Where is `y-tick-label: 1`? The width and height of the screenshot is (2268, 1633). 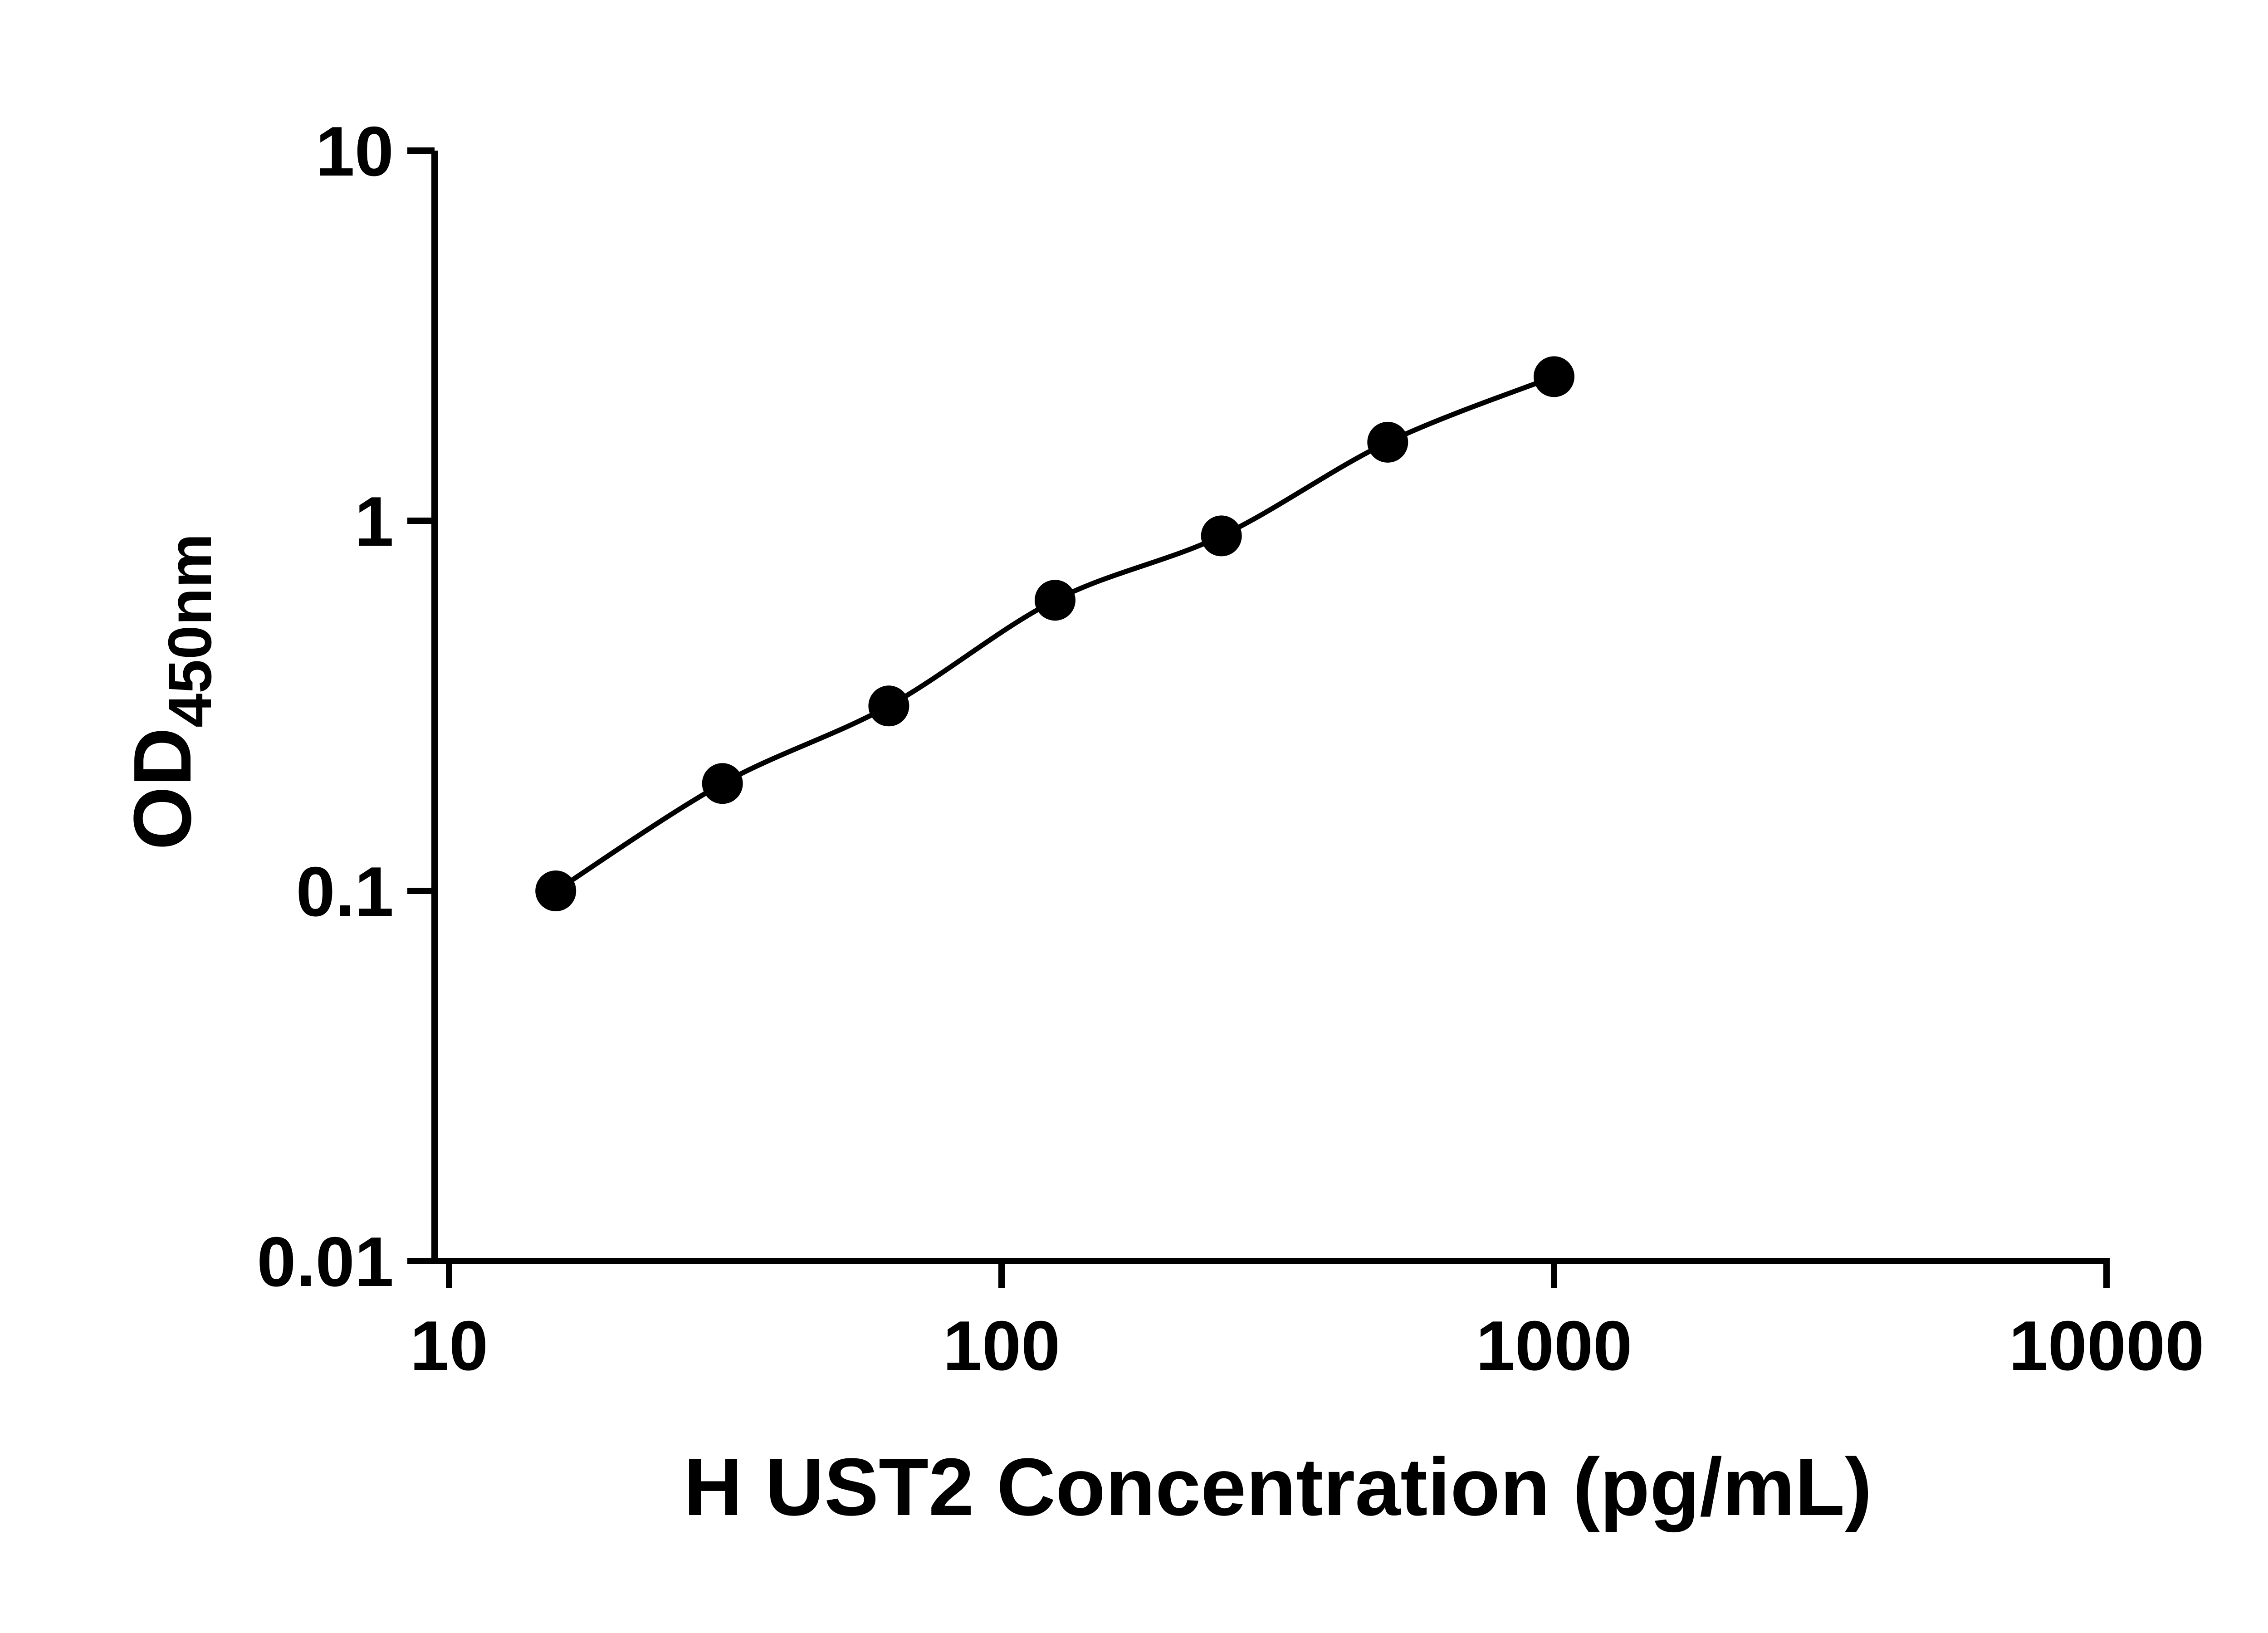
y-tick-label: 1 is located at coordinates (374, 521).